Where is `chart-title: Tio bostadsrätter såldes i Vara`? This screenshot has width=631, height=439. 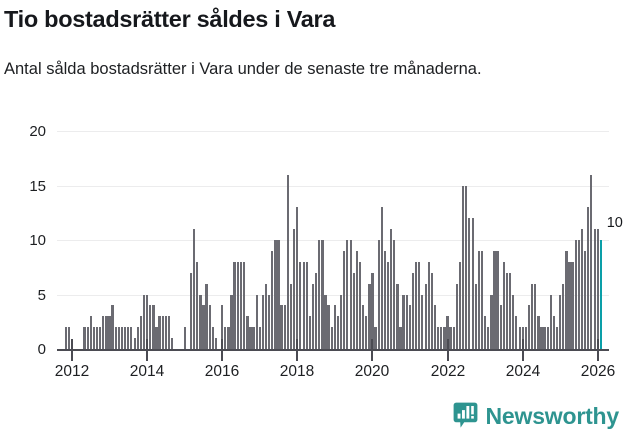 chart-title: Tio bostadsrätter såldes i Vara is located at coordinates (170, 19).